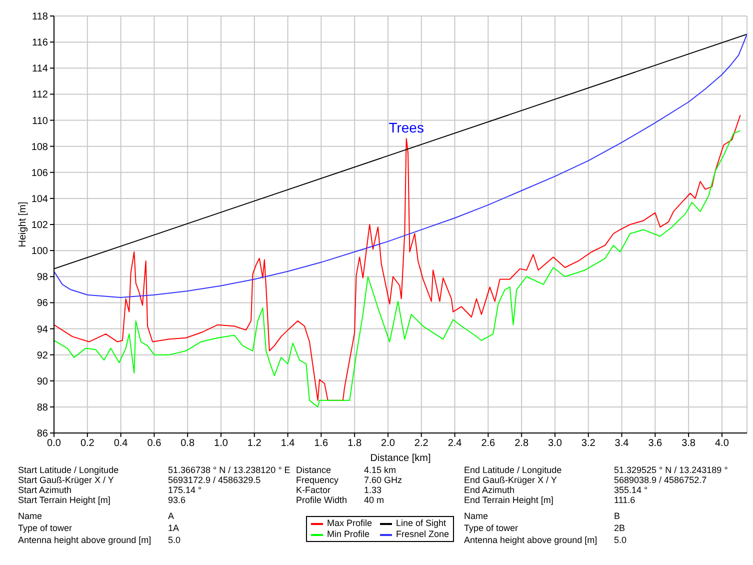 The image size is (753, 565). I want to click on x-tick-label: 4.0, so click(722, 444).